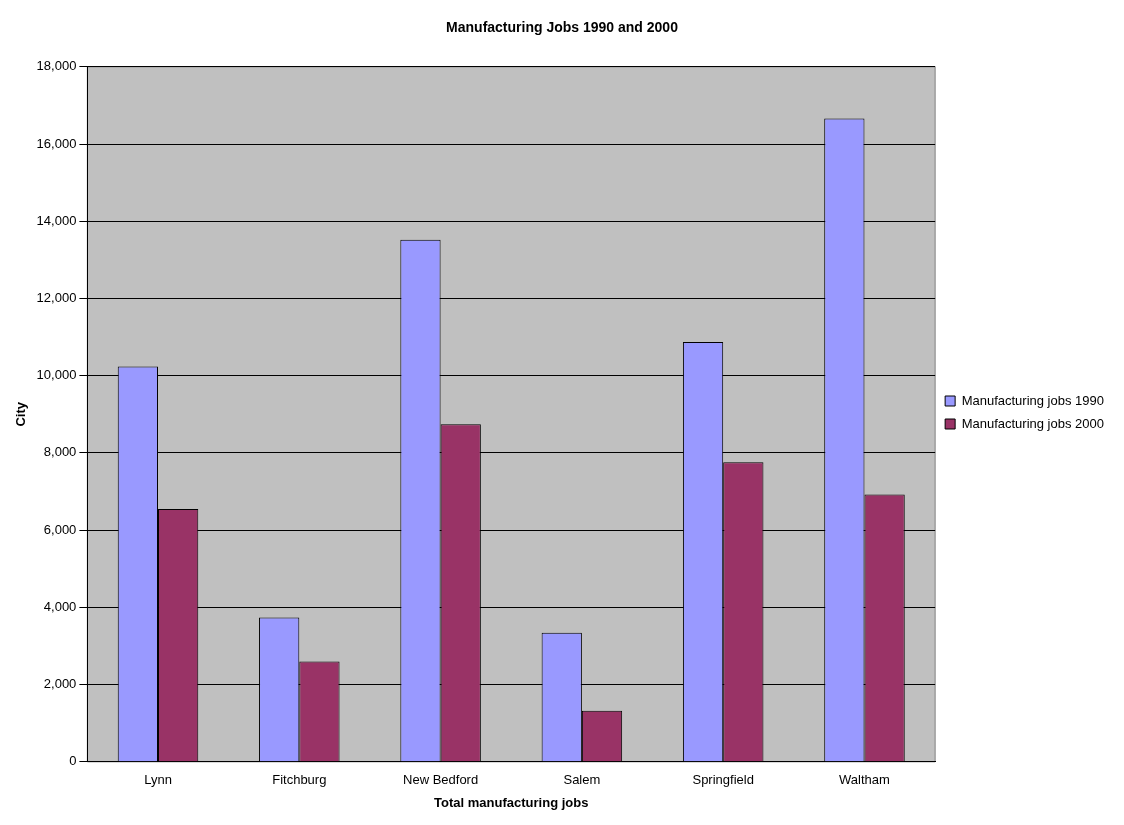 This screenshot has width=1124, height=825. I want to click on y-tick-label: 0, so click(73, 761).